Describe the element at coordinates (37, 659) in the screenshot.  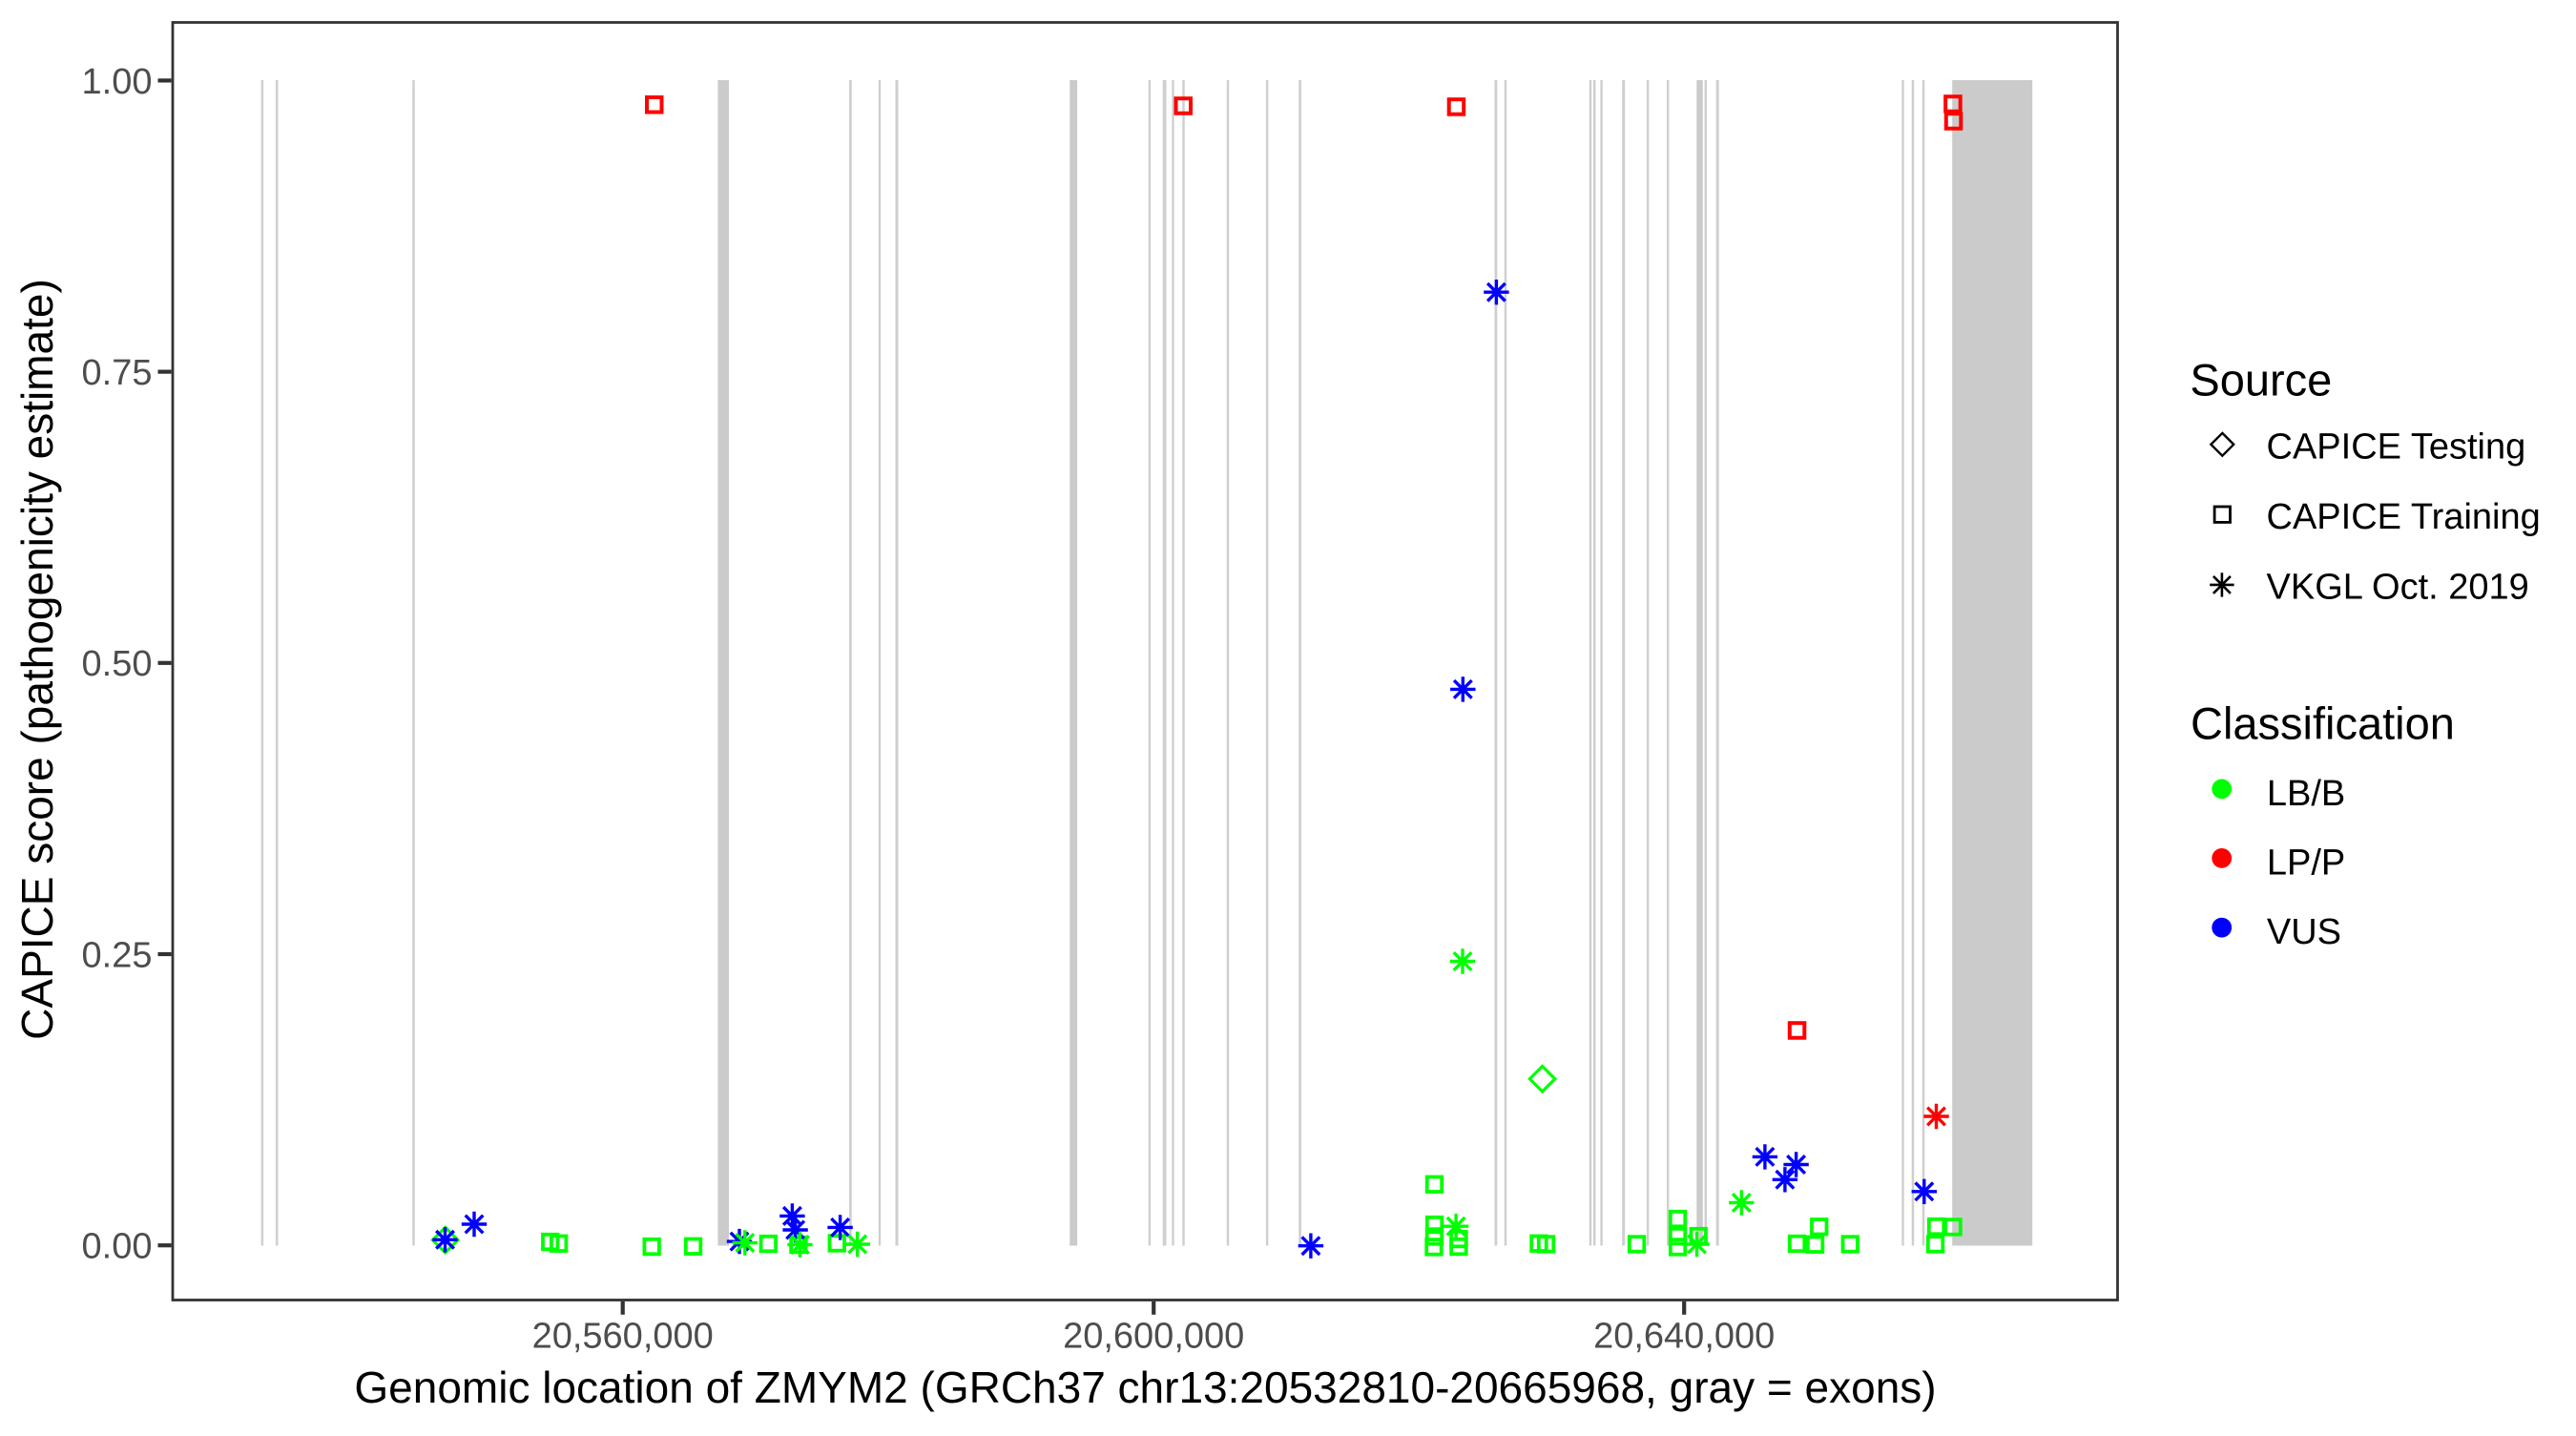
I see `svg-text:CAPICE score (pathogenicity es: CAPICE score (pathogenicity estimate)` at that location.